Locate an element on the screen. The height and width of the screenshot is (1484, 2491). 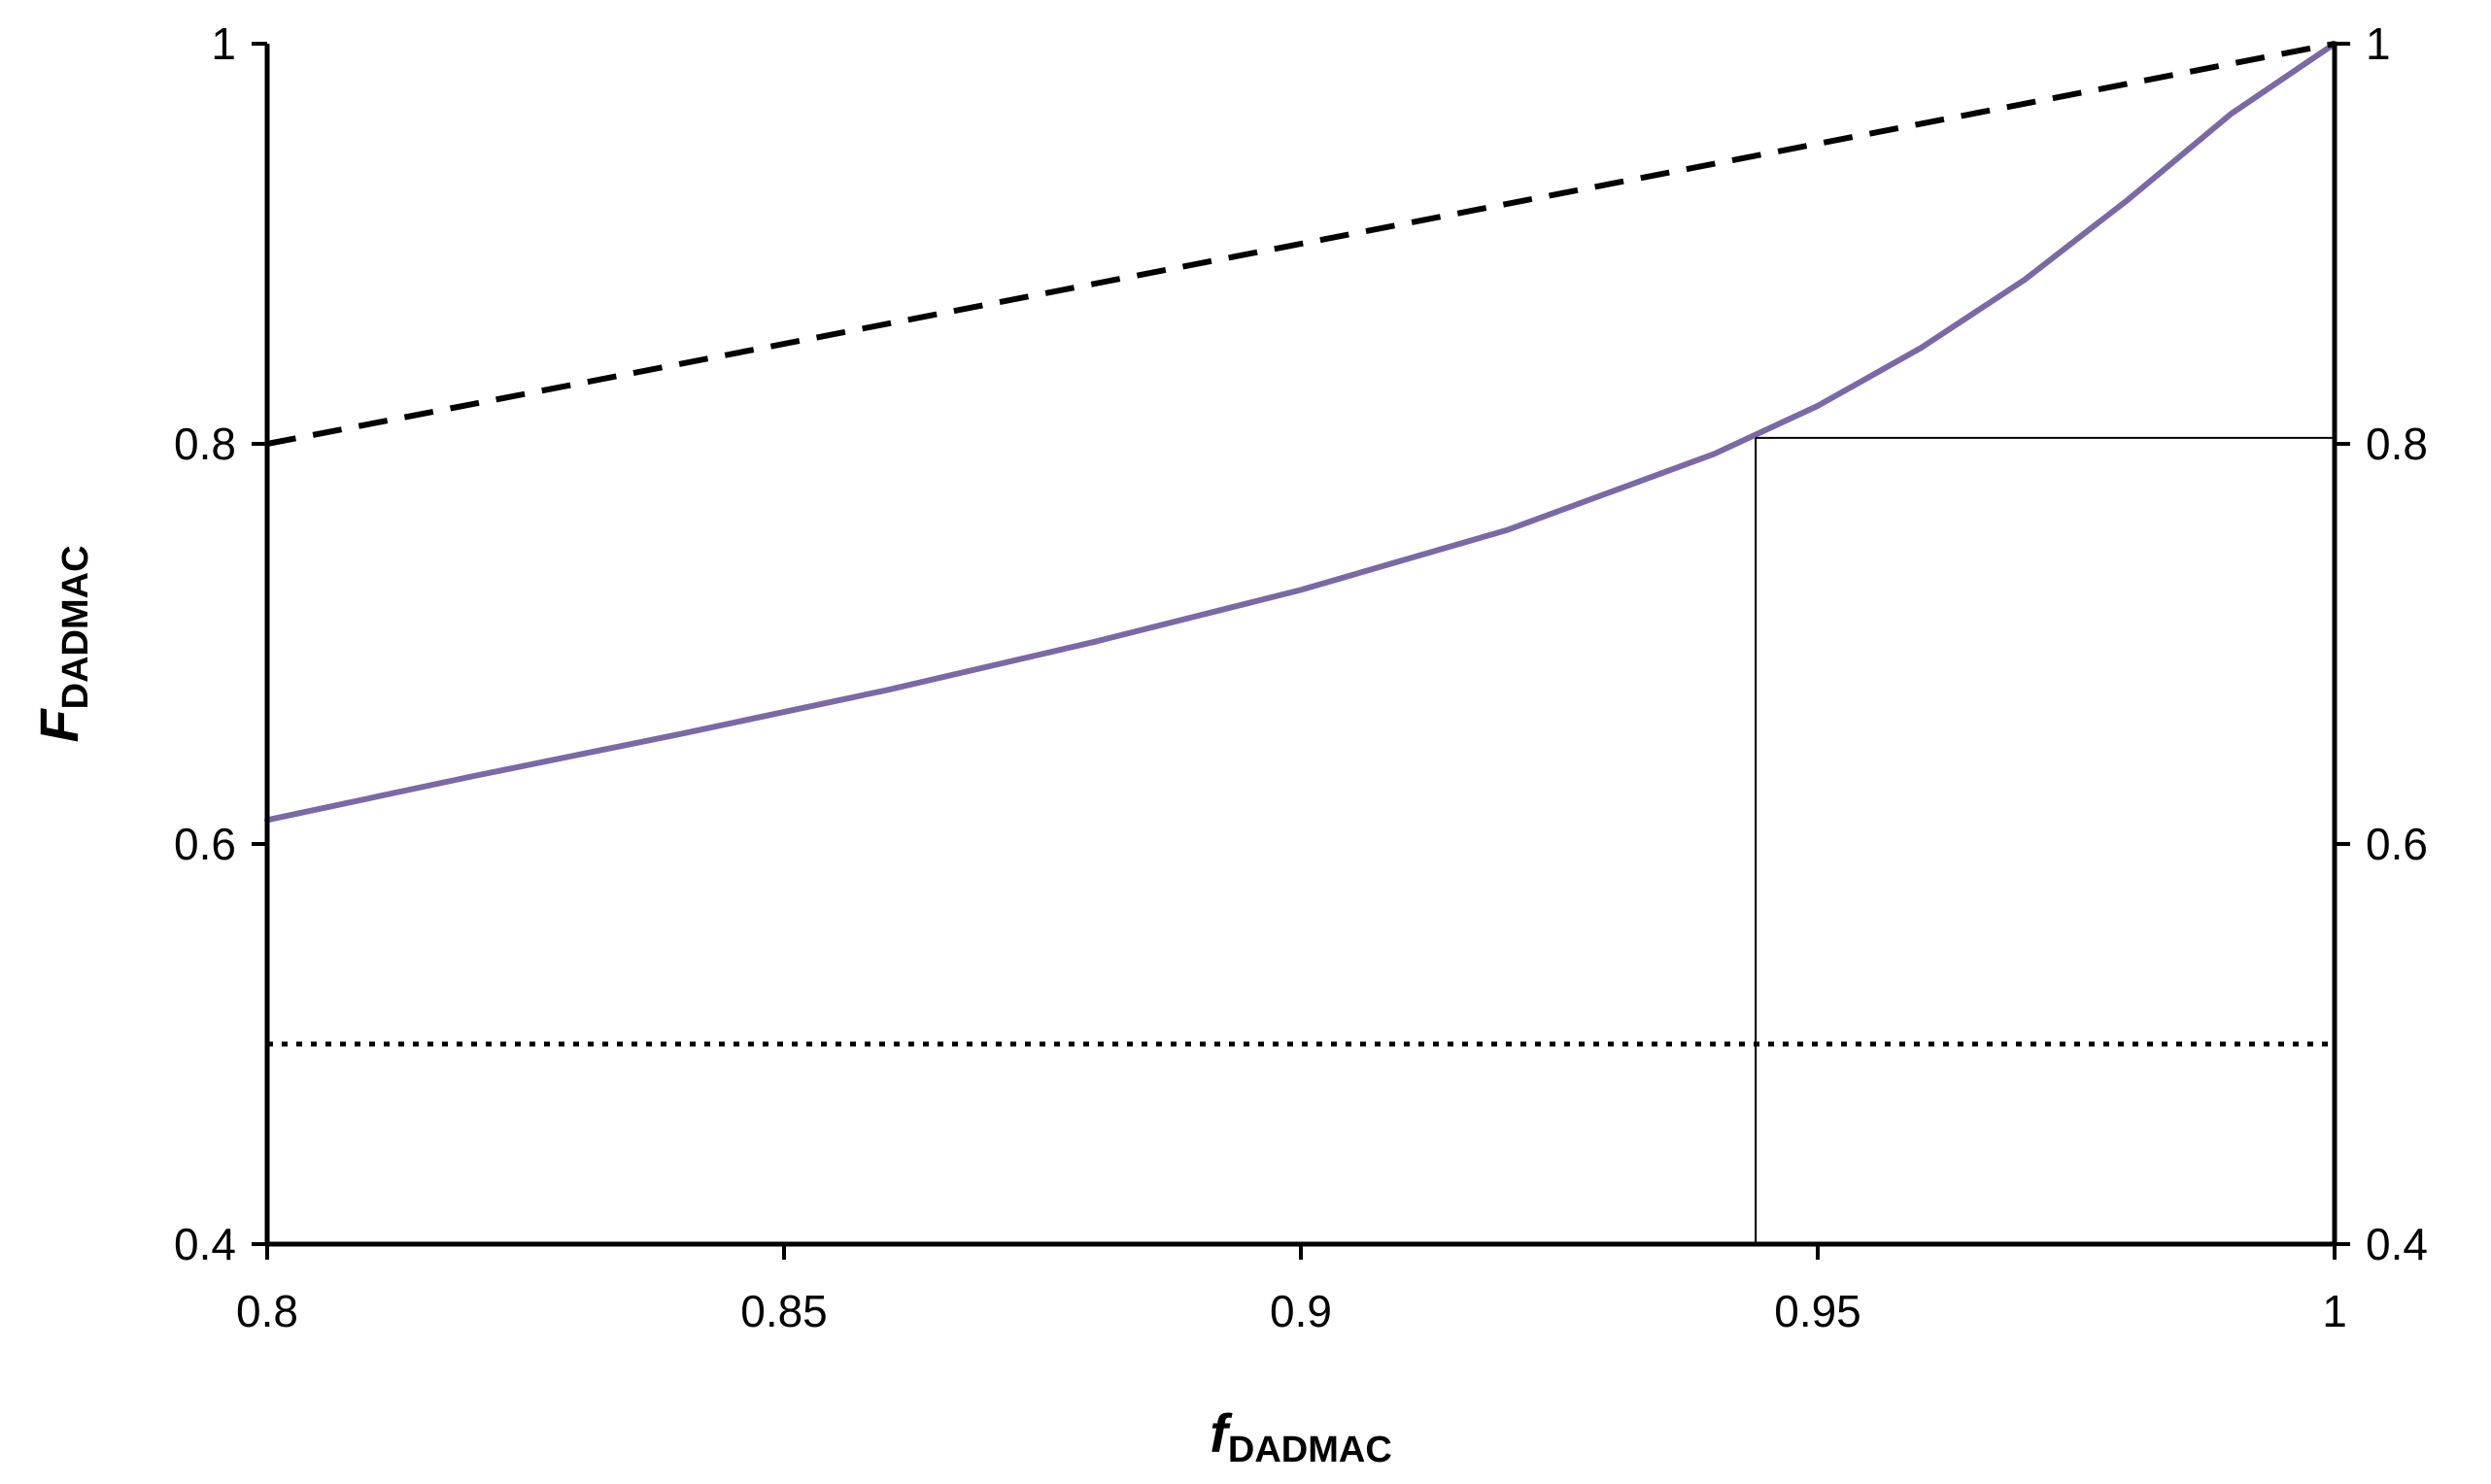
right-y-tick-label: 1 is located at coordinates (2378, 43).